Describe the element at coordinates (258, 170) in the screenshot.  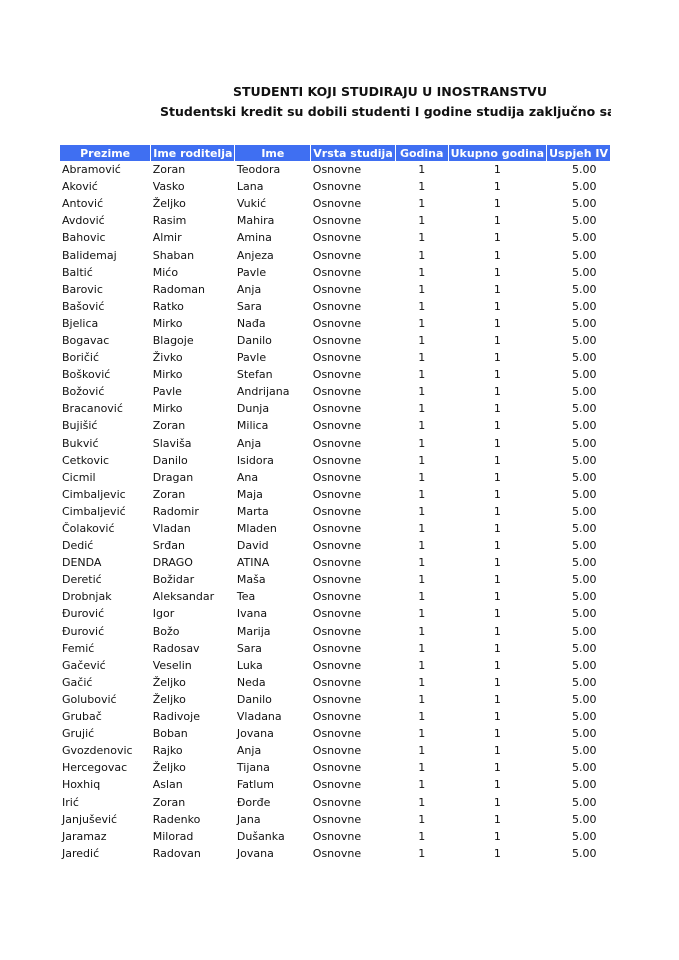
I see `cell-first-name: Teodora` at that location.